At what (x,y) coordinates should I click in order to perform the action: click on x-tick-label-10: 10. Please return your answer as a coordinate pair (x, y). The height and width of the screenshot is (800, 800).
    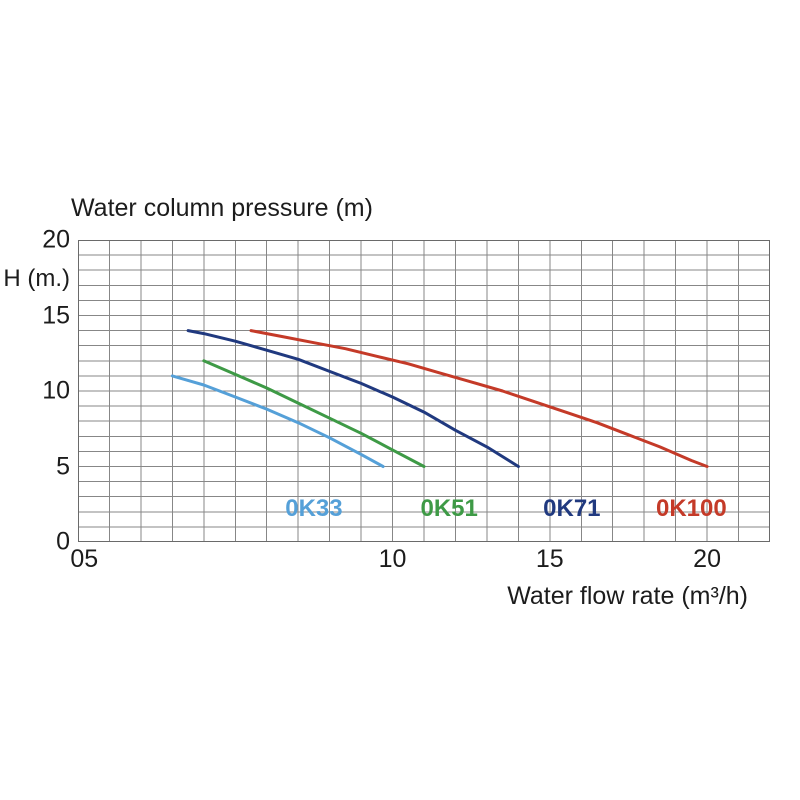
    Looking at the image, I should click on (392, 559).